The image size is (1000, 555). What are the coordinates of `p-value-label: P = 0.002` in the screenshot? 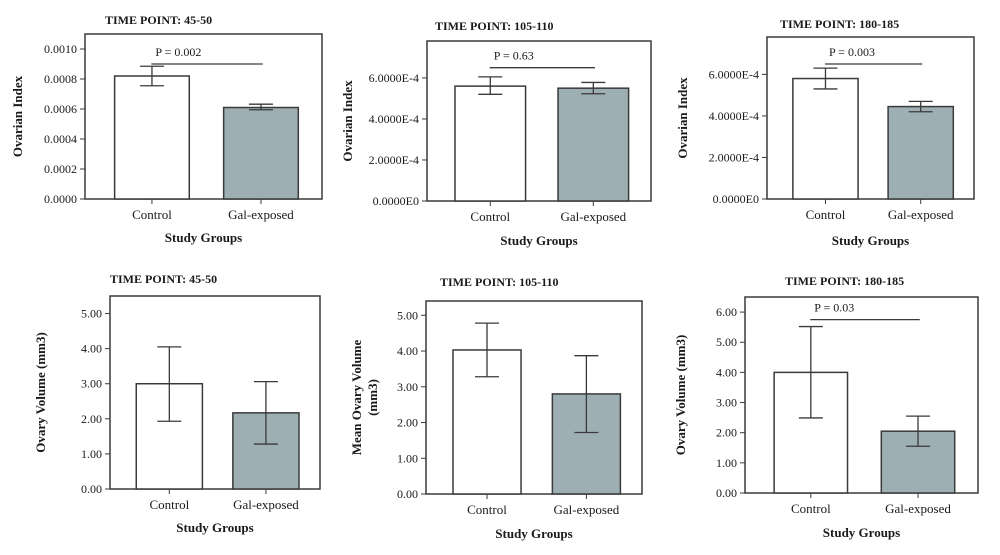 It's located at (178, 52).